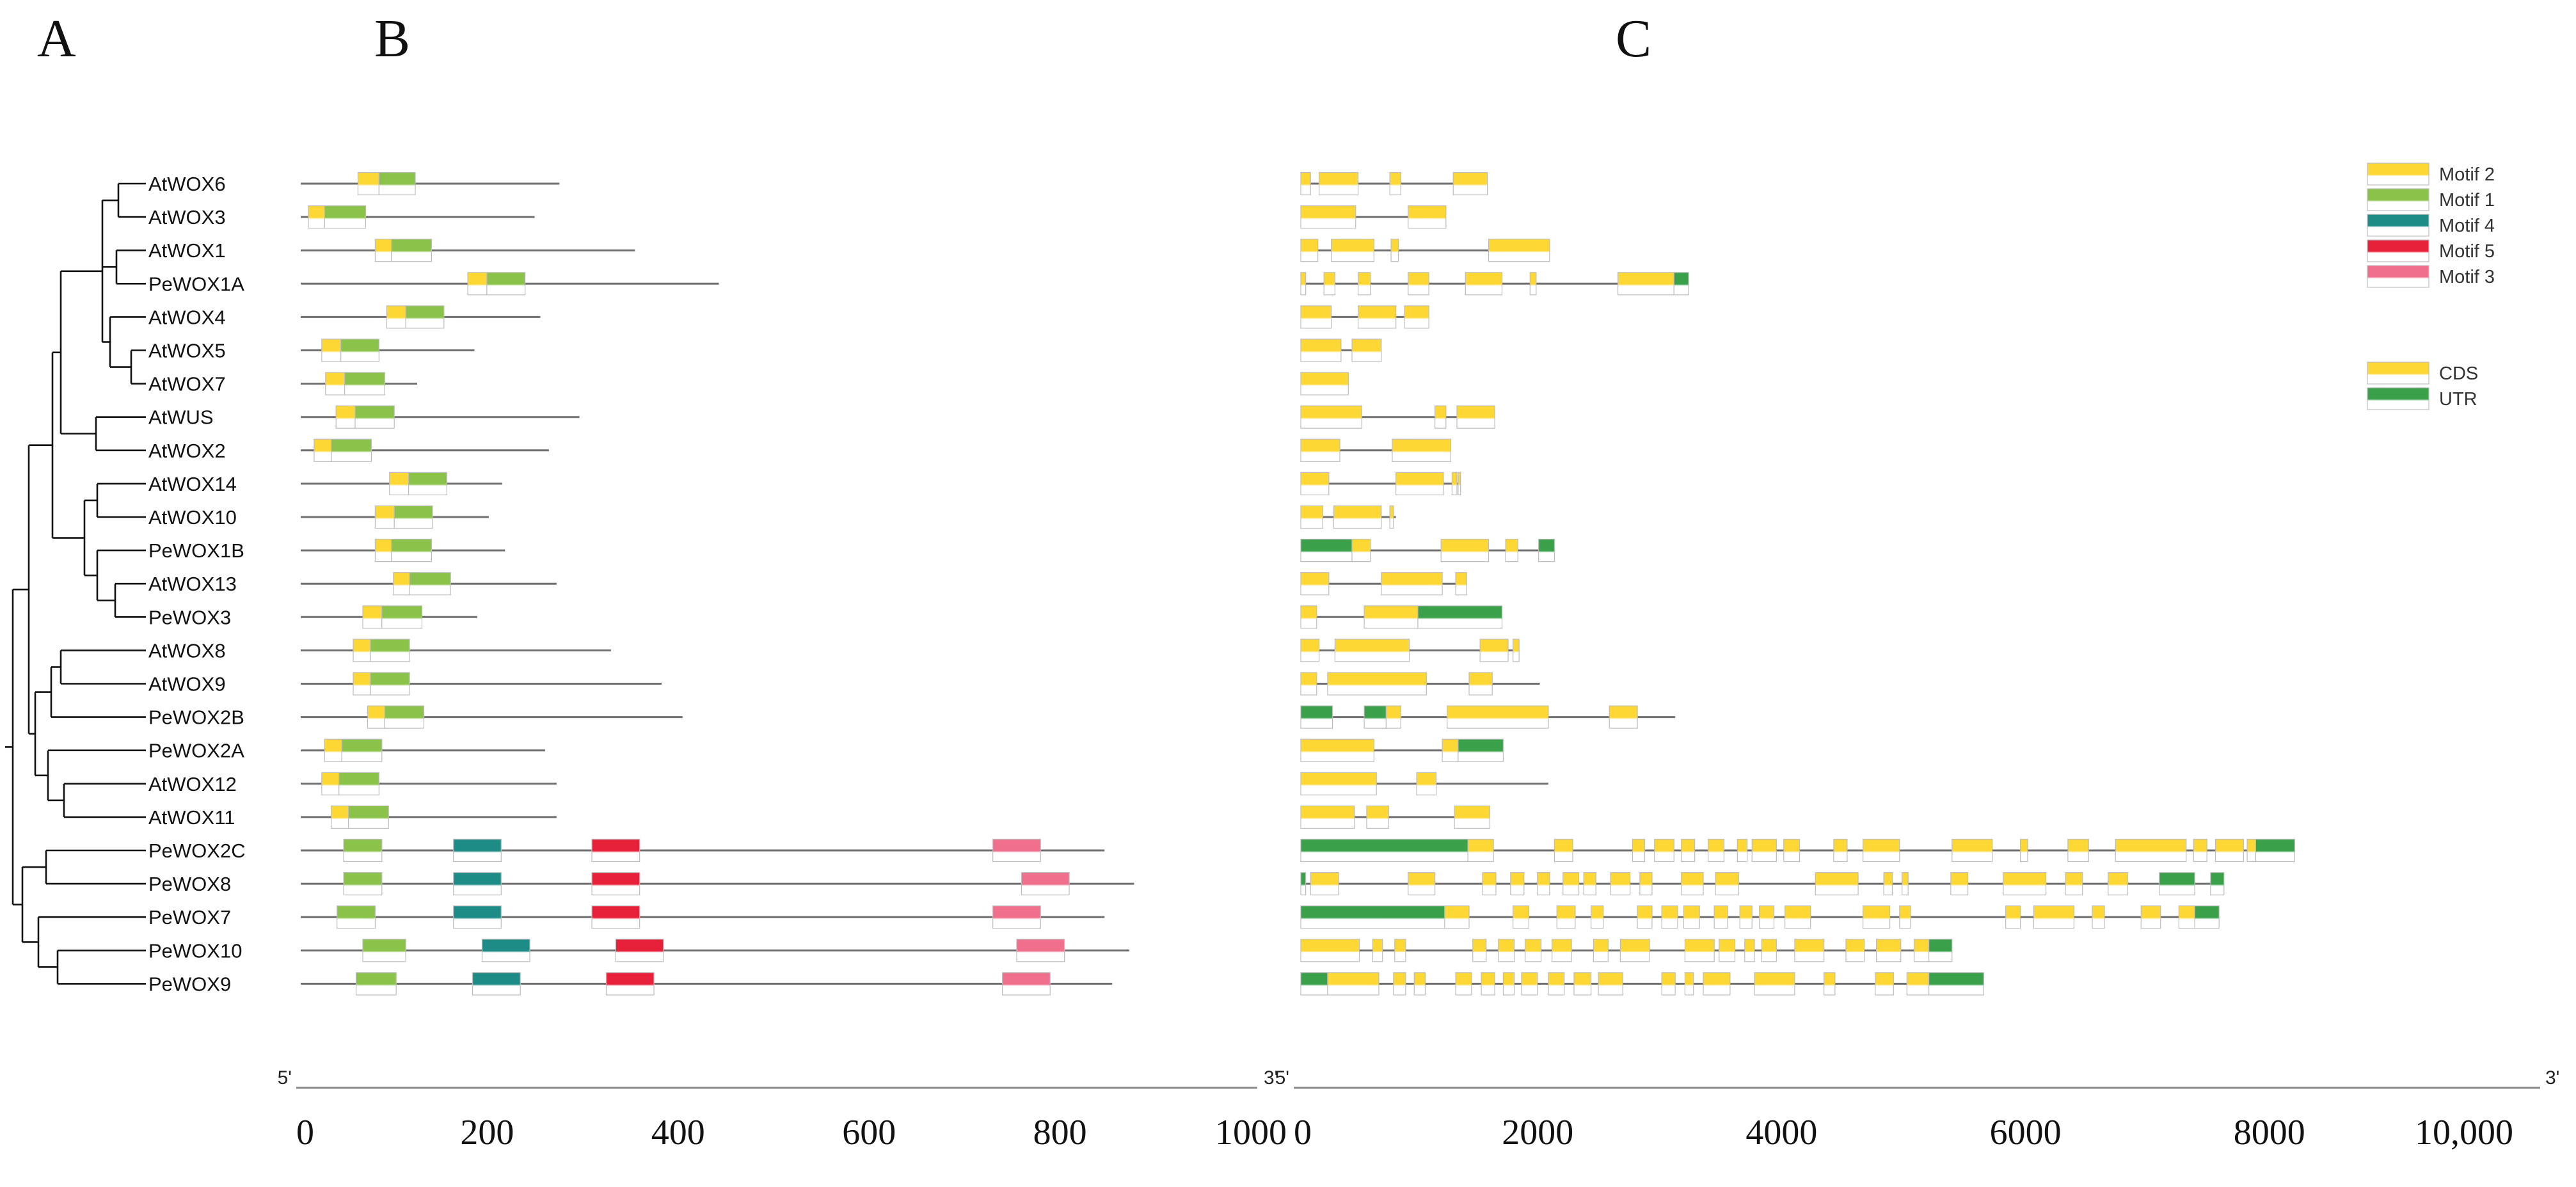 The width and height of the screenshot is (2576, 1187). What do you see at coordinates (2552, 1077) in the screenshot?
I see `axis-c-right-end: 3'` at bounding box center [2552, 1077].